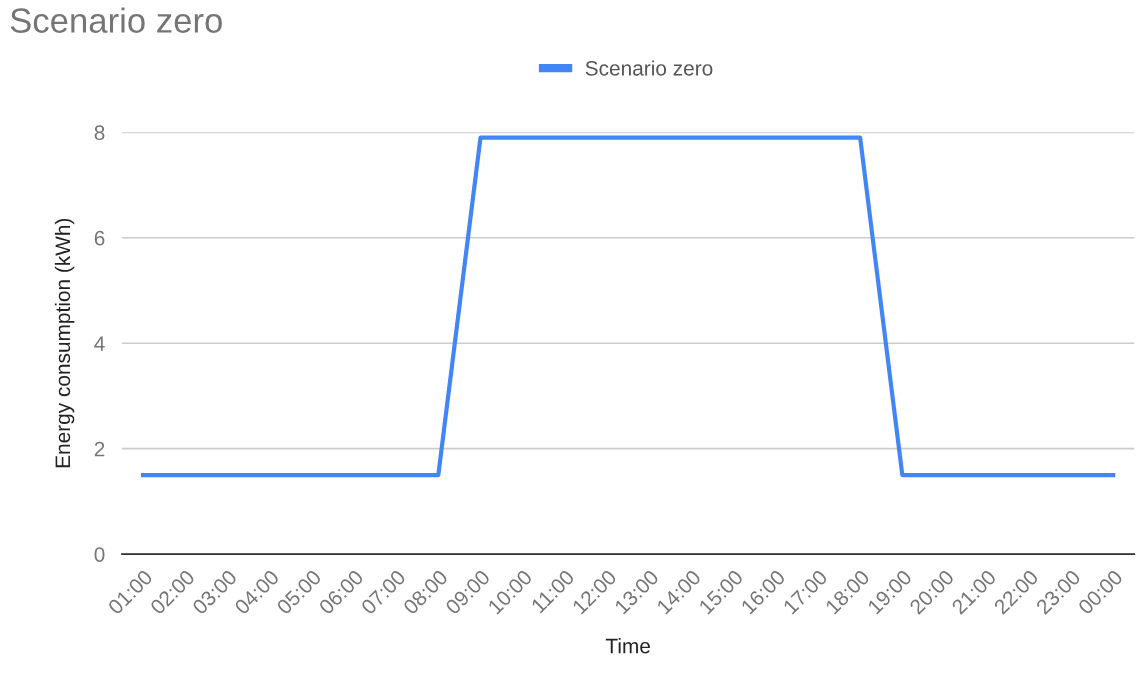  Describe the element at coordinates (627, 646) in the screenshot. I see `x-axis-title: Time` at that location.